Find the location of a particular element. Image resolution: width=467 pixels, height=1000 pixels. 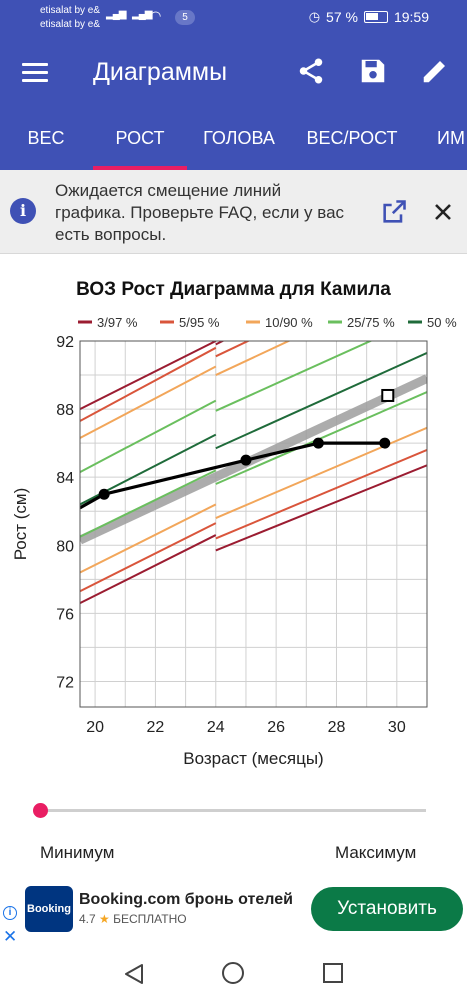

ad-title: Booking.com бронь отелей is located at coordinates (186, 899).